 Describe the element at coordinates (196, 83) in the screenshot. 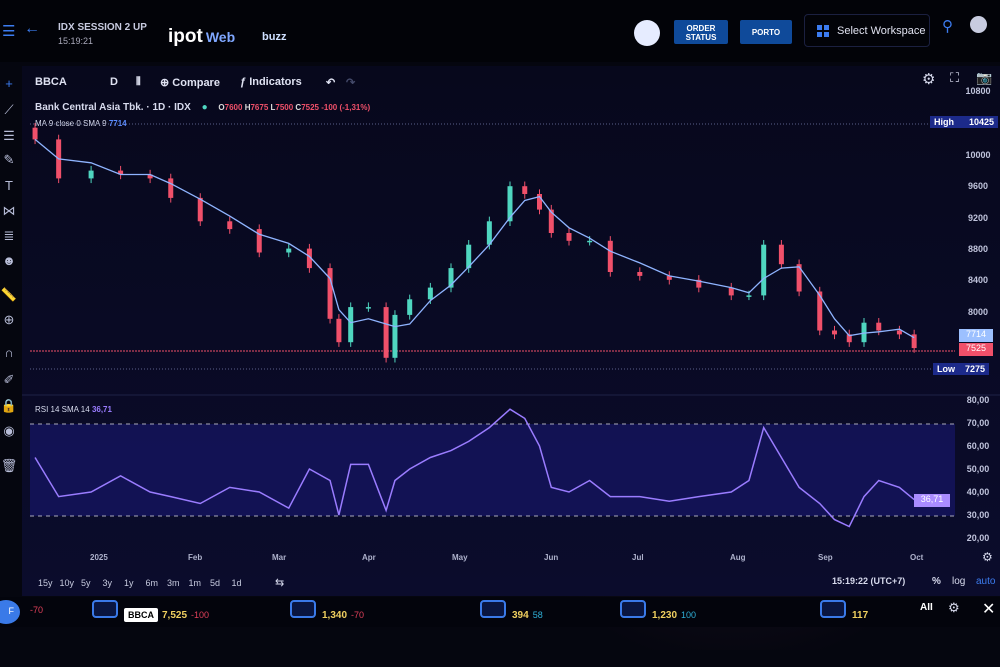

I see `compare-label: Compare` at that location.